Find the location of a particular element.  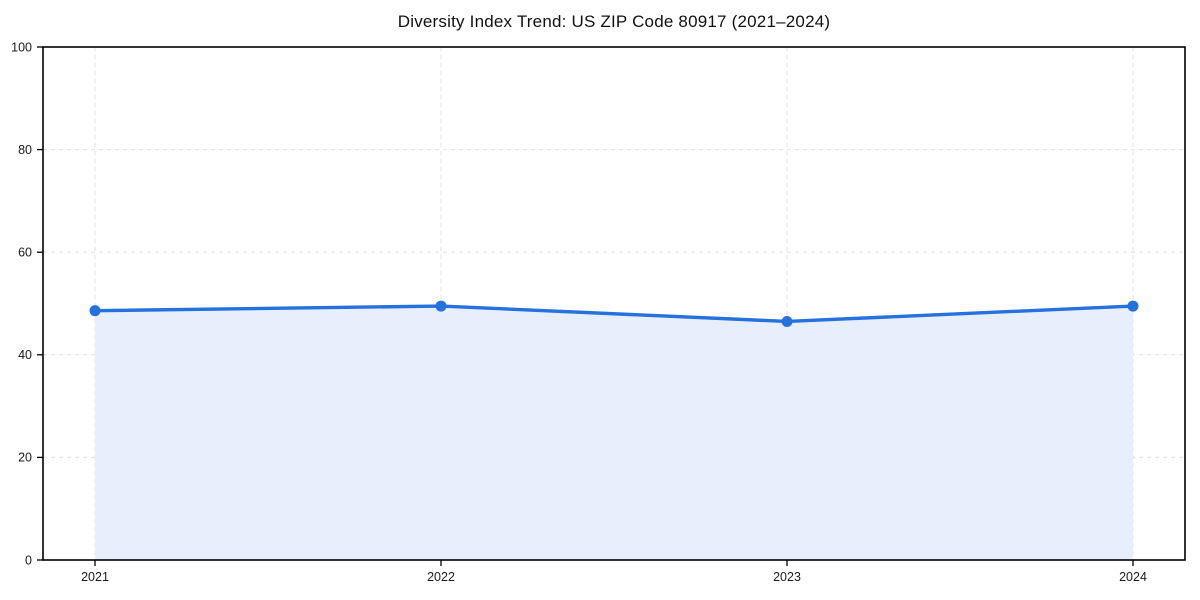

y-tick-label: 40 is located at coordinates (25, 355).